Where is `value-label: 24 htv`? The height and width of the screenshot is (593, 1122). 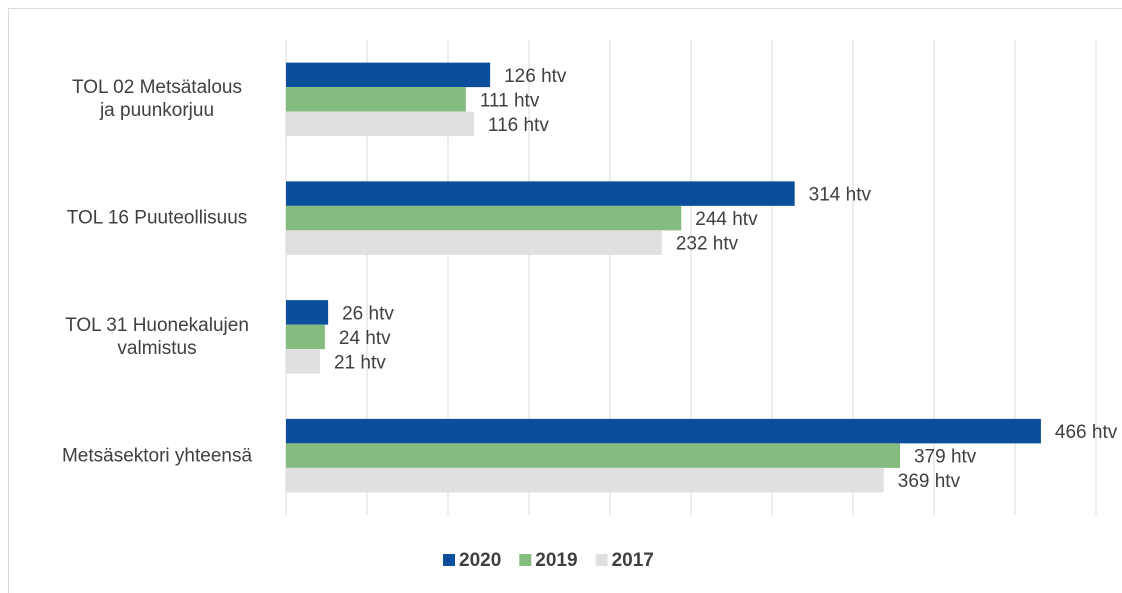 value-label: 24 htv is located at coordinates (365, 338).